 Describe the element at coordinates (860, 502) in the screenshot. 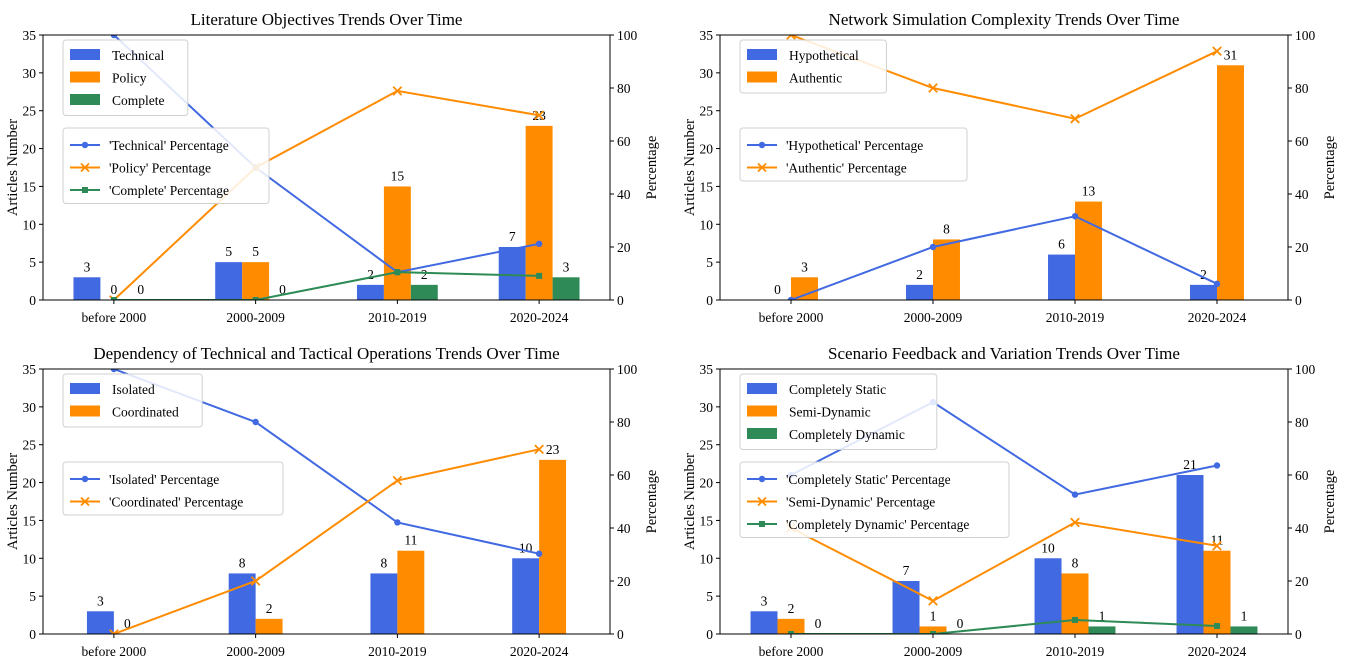

I see `legend-entry-label: 'Semi-Dynamic' Percentage` at that location.